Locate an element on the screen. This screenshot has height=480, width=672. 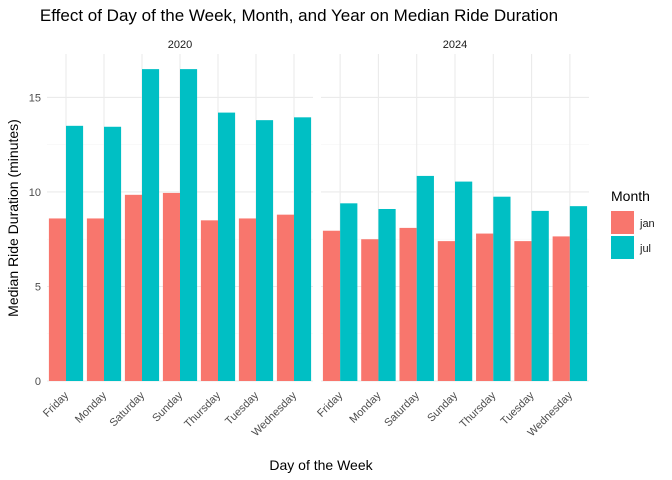
bar-2020-saturday-jul is located at coordinates (151, 225).